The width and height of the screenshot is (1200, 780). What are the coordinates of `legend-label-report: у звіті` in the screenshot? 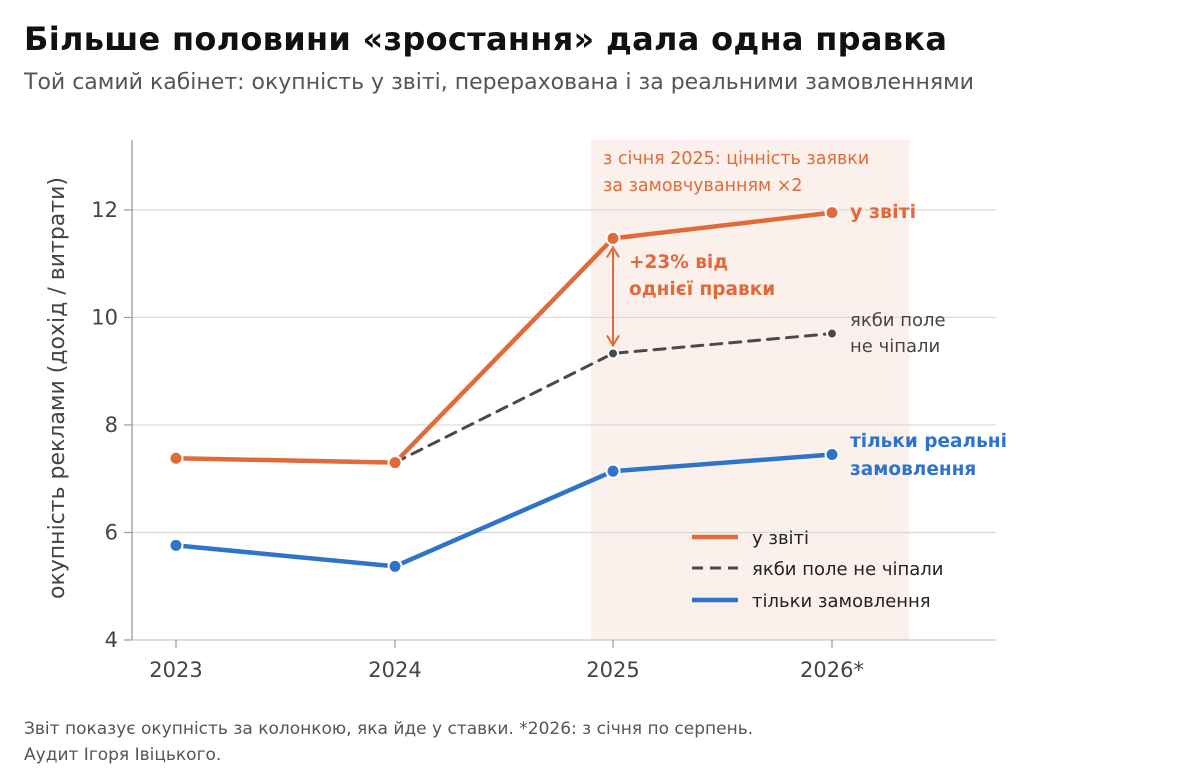 It's located at (780, 538).